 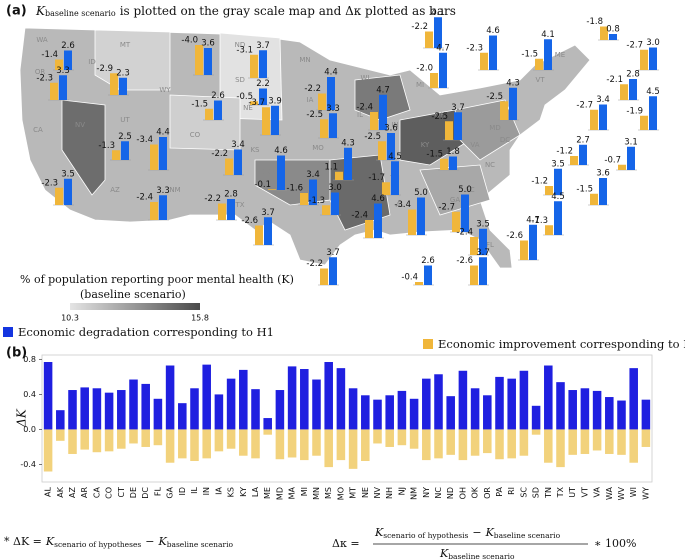 I want to click on x-tick-label: CT, so click(x=121, y=492).